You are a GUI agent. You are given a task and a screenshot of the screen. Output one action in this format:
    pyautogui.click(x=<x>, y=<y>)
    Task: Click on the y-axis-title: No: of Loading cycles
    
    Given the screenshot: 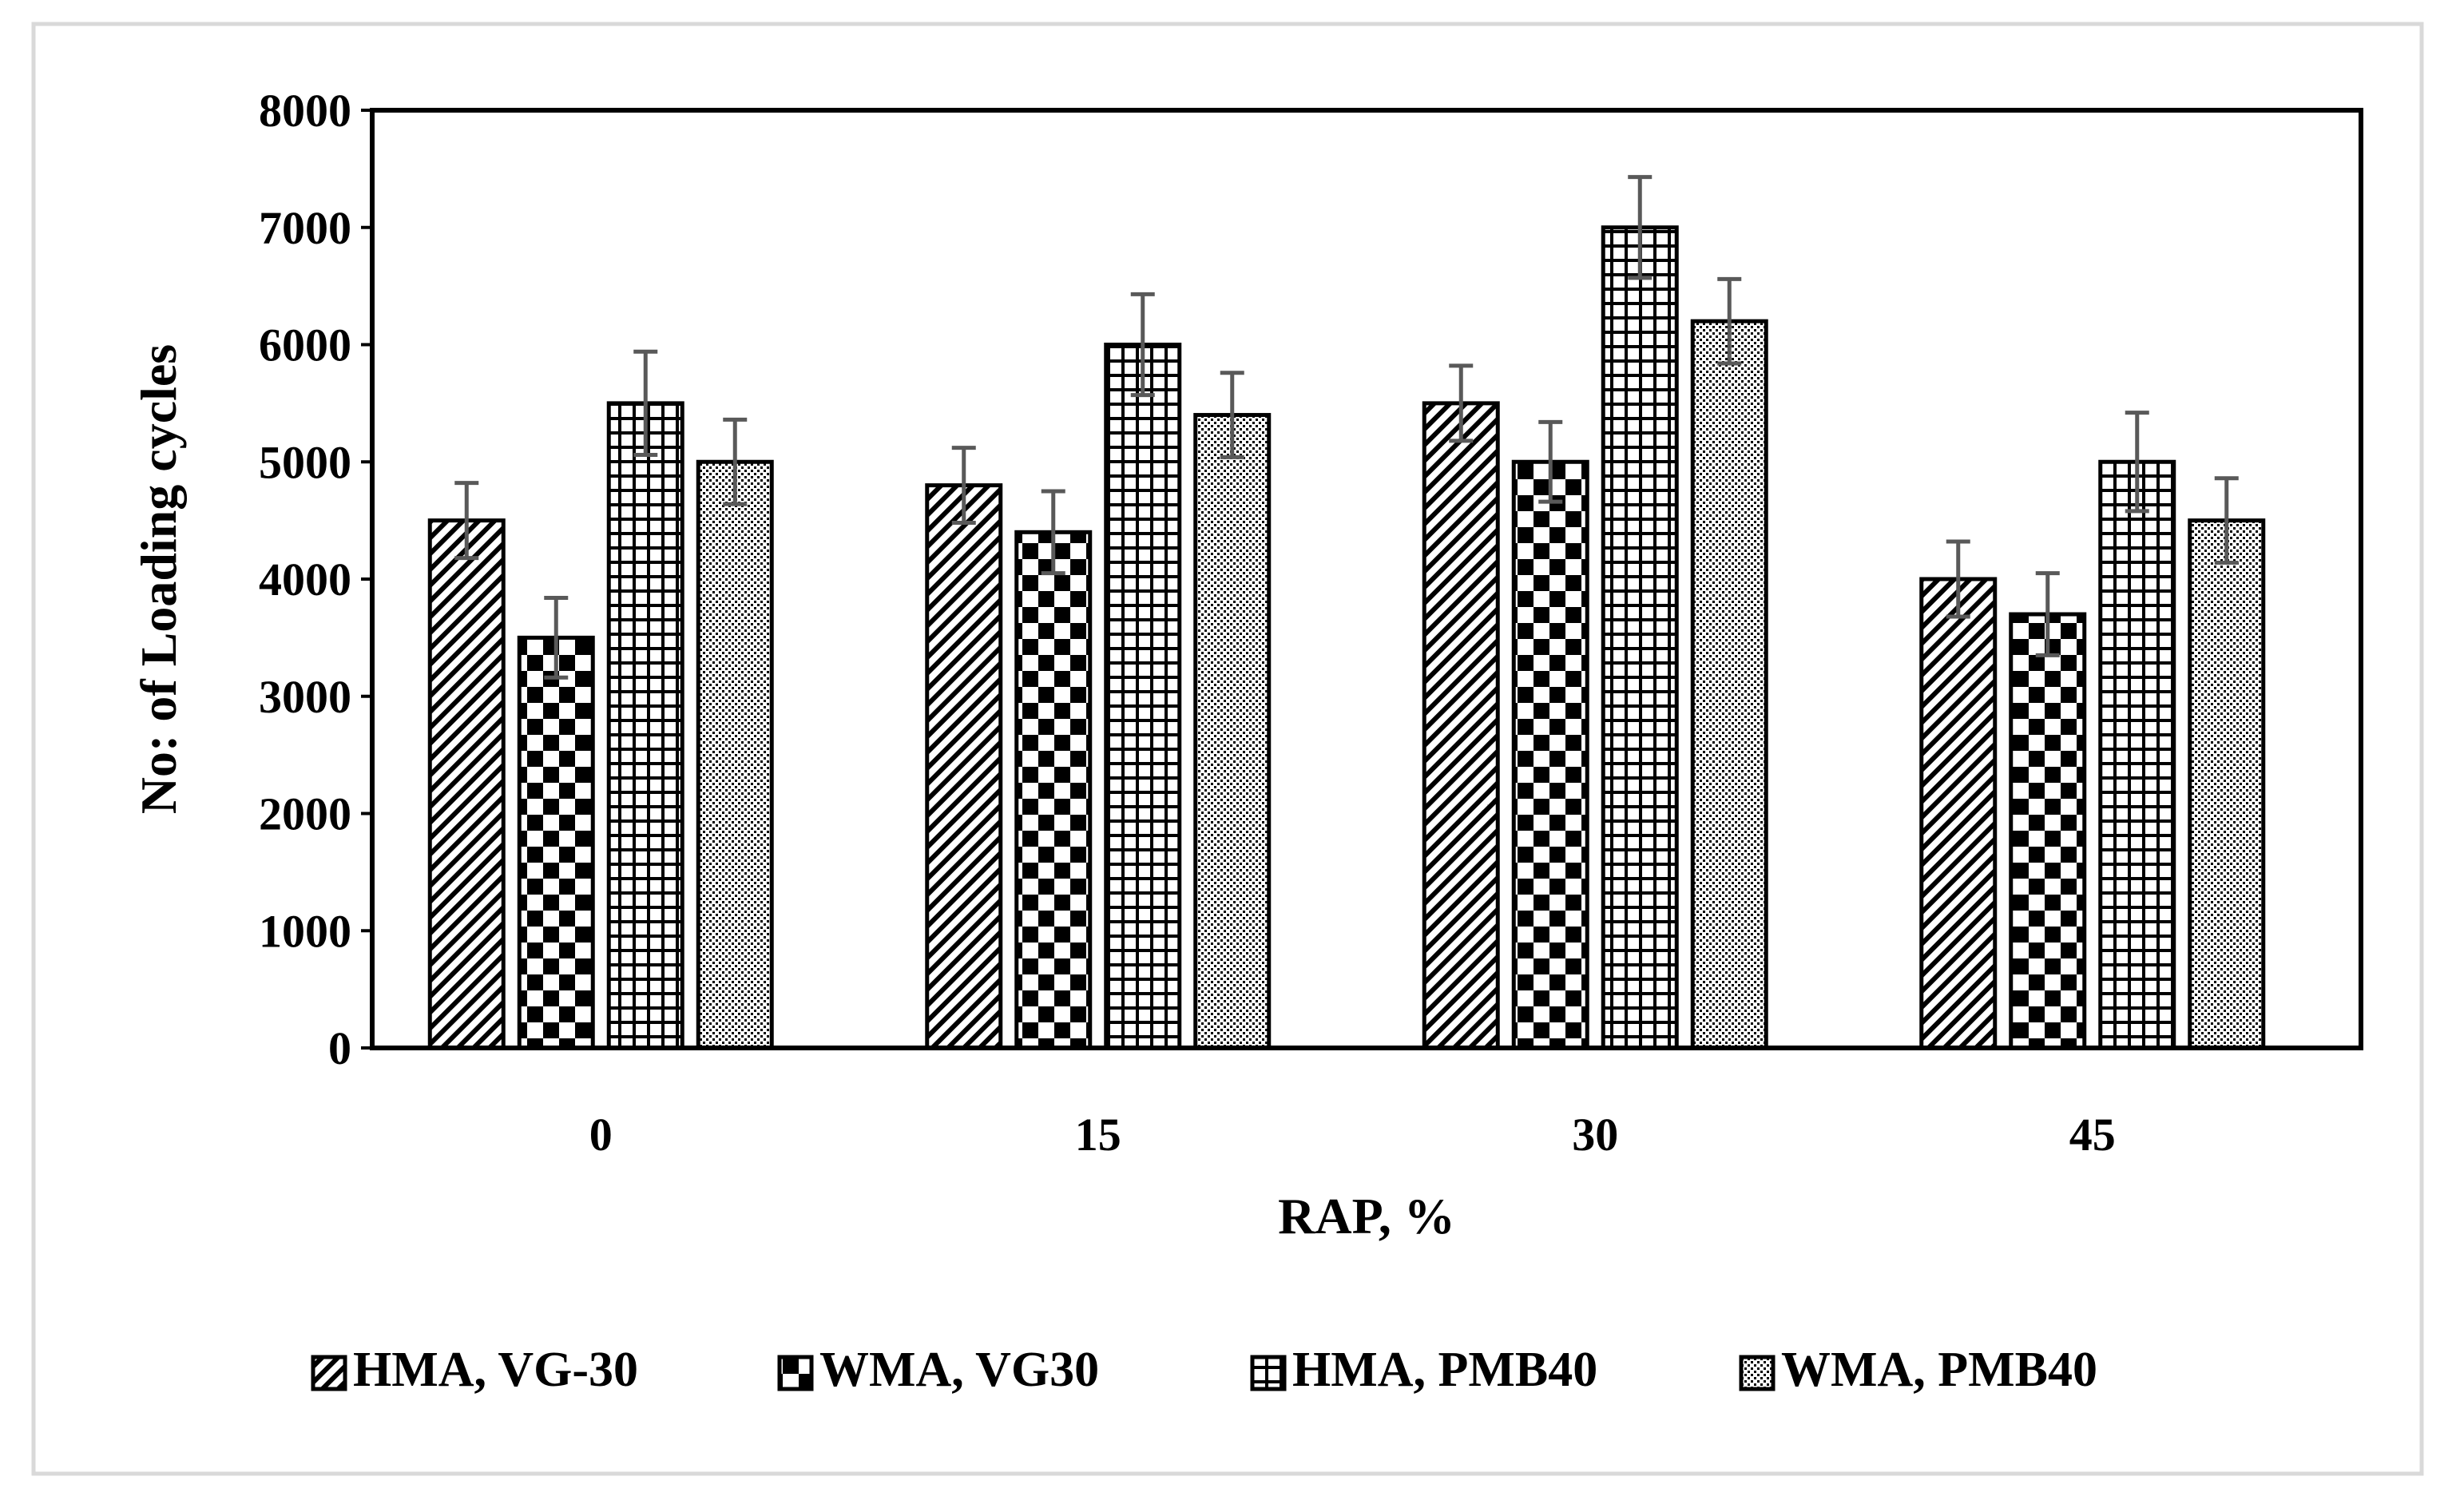 What is the action you would take?
    pyautogui.click(x=158, y=579)
    